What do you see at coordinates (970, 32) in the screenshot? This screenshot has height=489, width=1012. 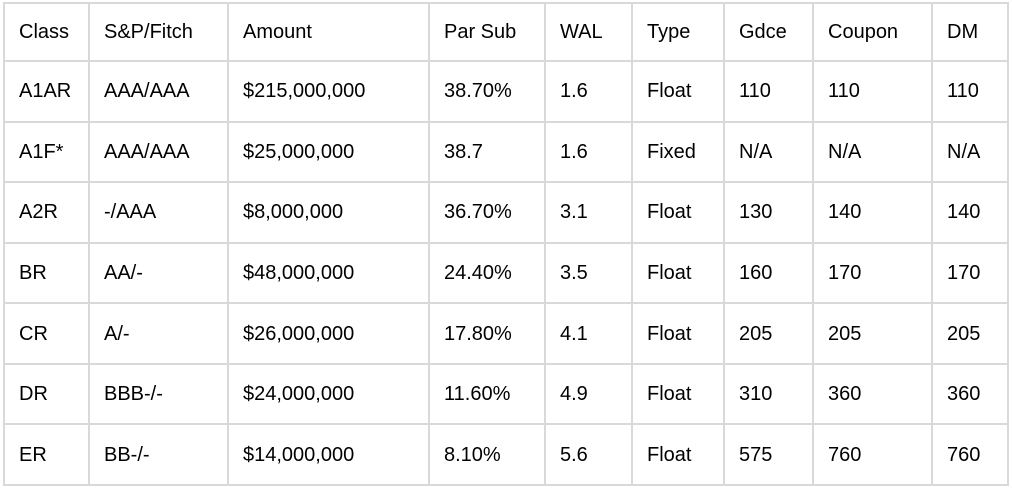 I see `column-header-dm: DM` at bounding box center [970, 32].